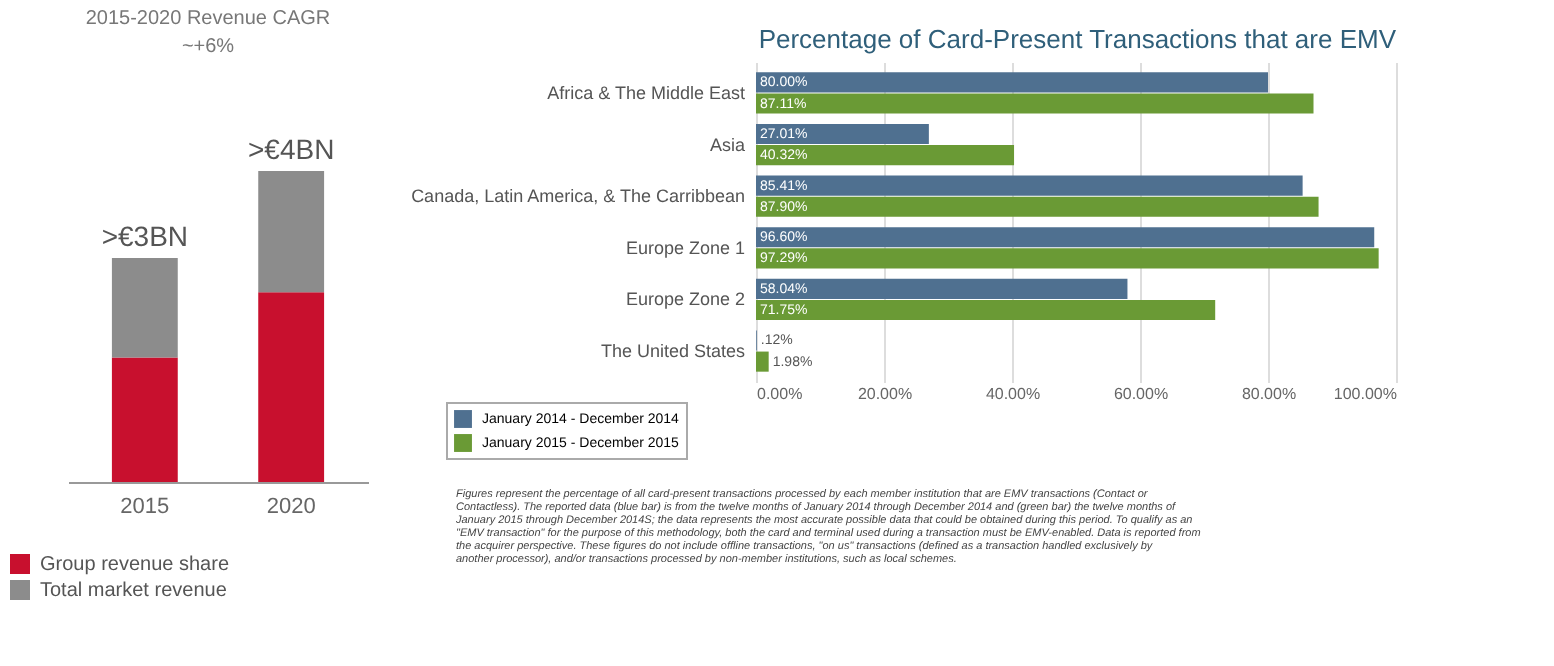 The width and height of the screenshot is (1554, 666). What do you see at coordinates (145, 507) in the screenshot?
I see `x-tick-label: 2015` at bounding box center [145, 507].